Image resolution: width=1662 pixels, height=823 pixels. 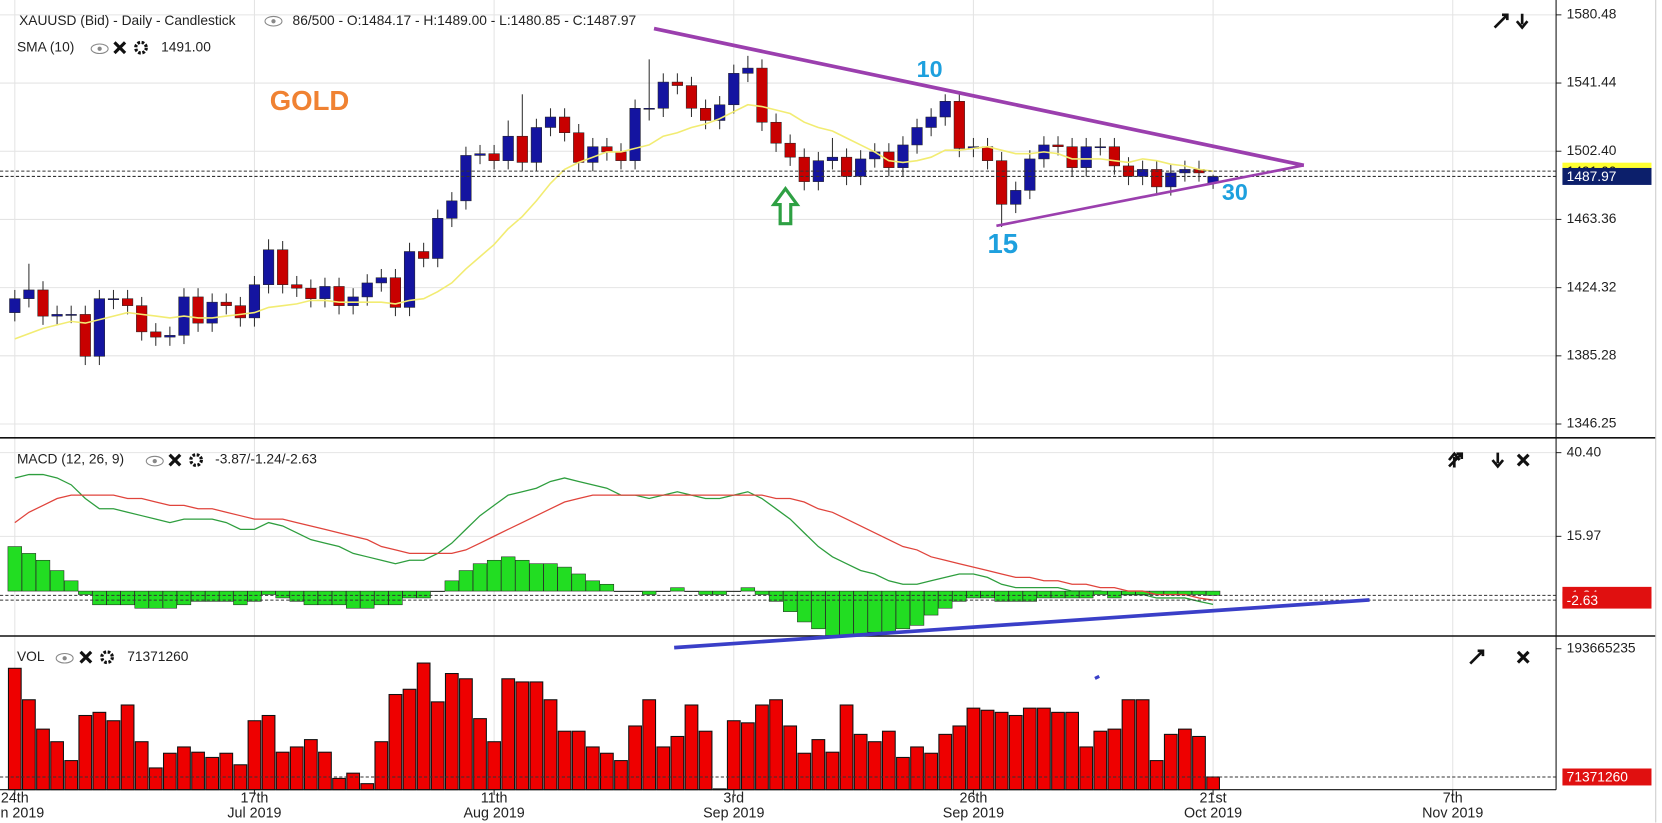 I want to click on annotation: 30, so click(x=1235, y=192).